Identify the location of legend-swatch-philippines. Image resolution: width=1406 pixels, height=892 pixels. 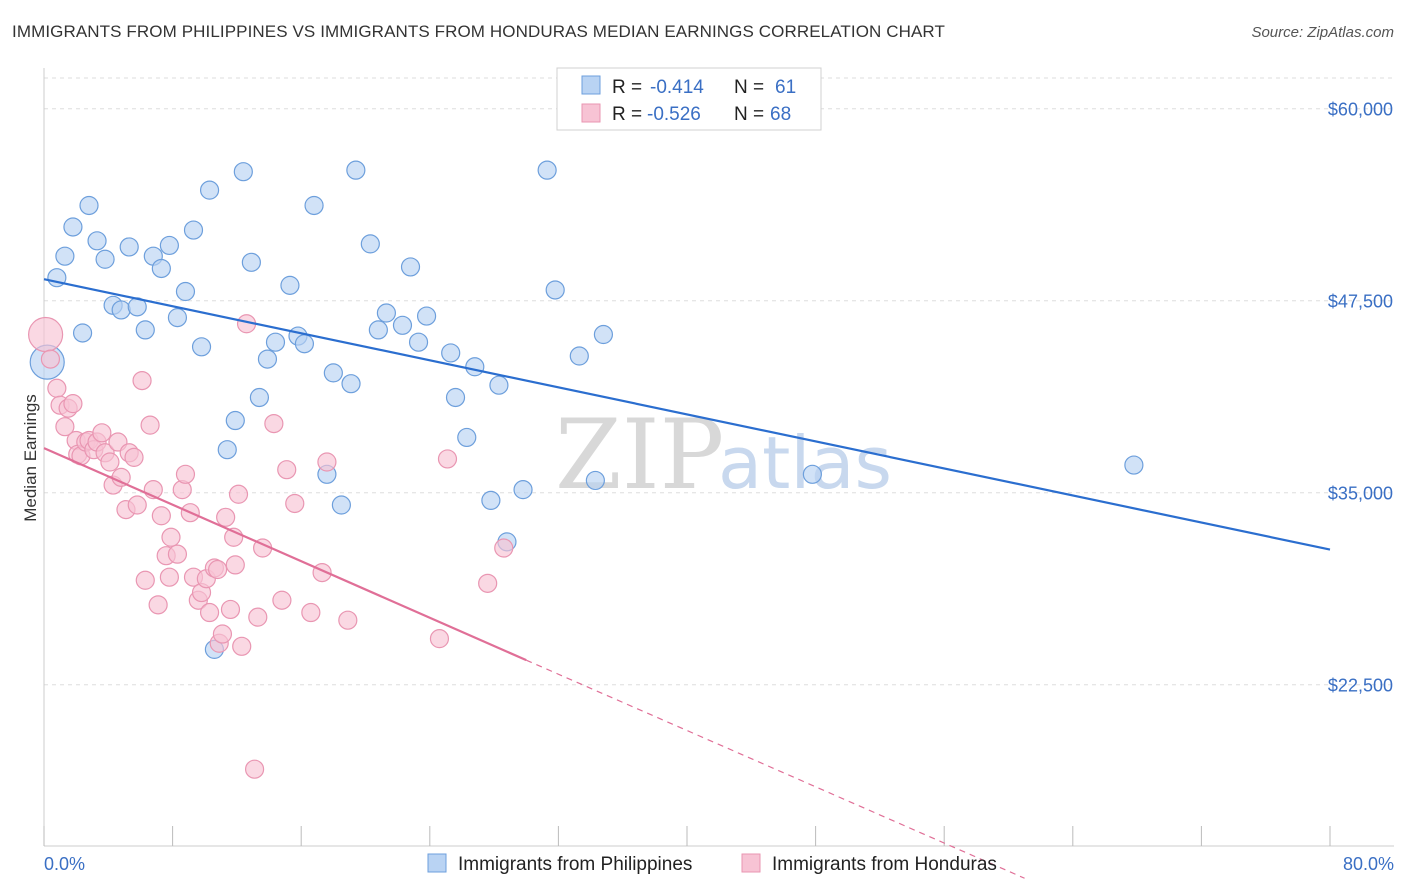
(437, 863).